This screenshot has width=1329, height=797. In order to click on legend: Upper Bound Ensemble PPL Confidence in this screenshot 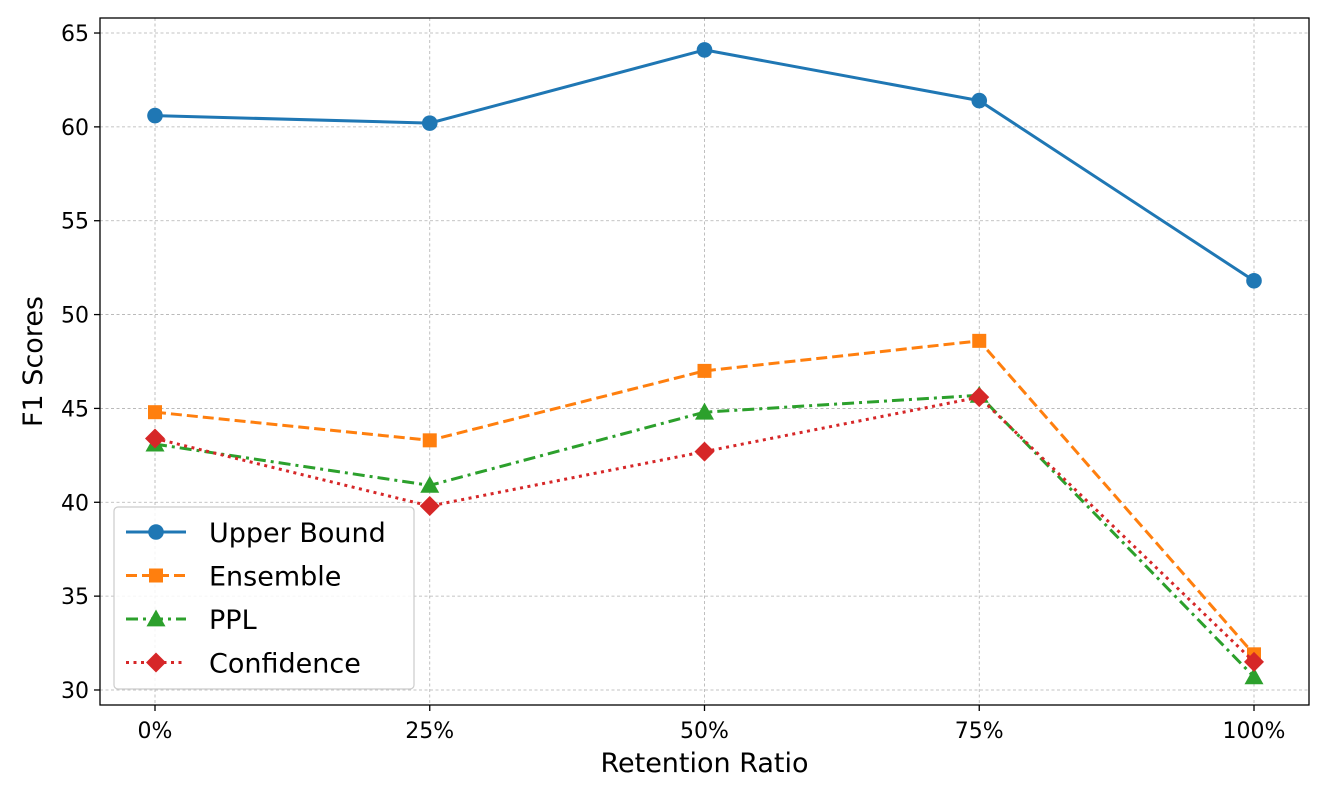, I will do `click(264, 598)`.